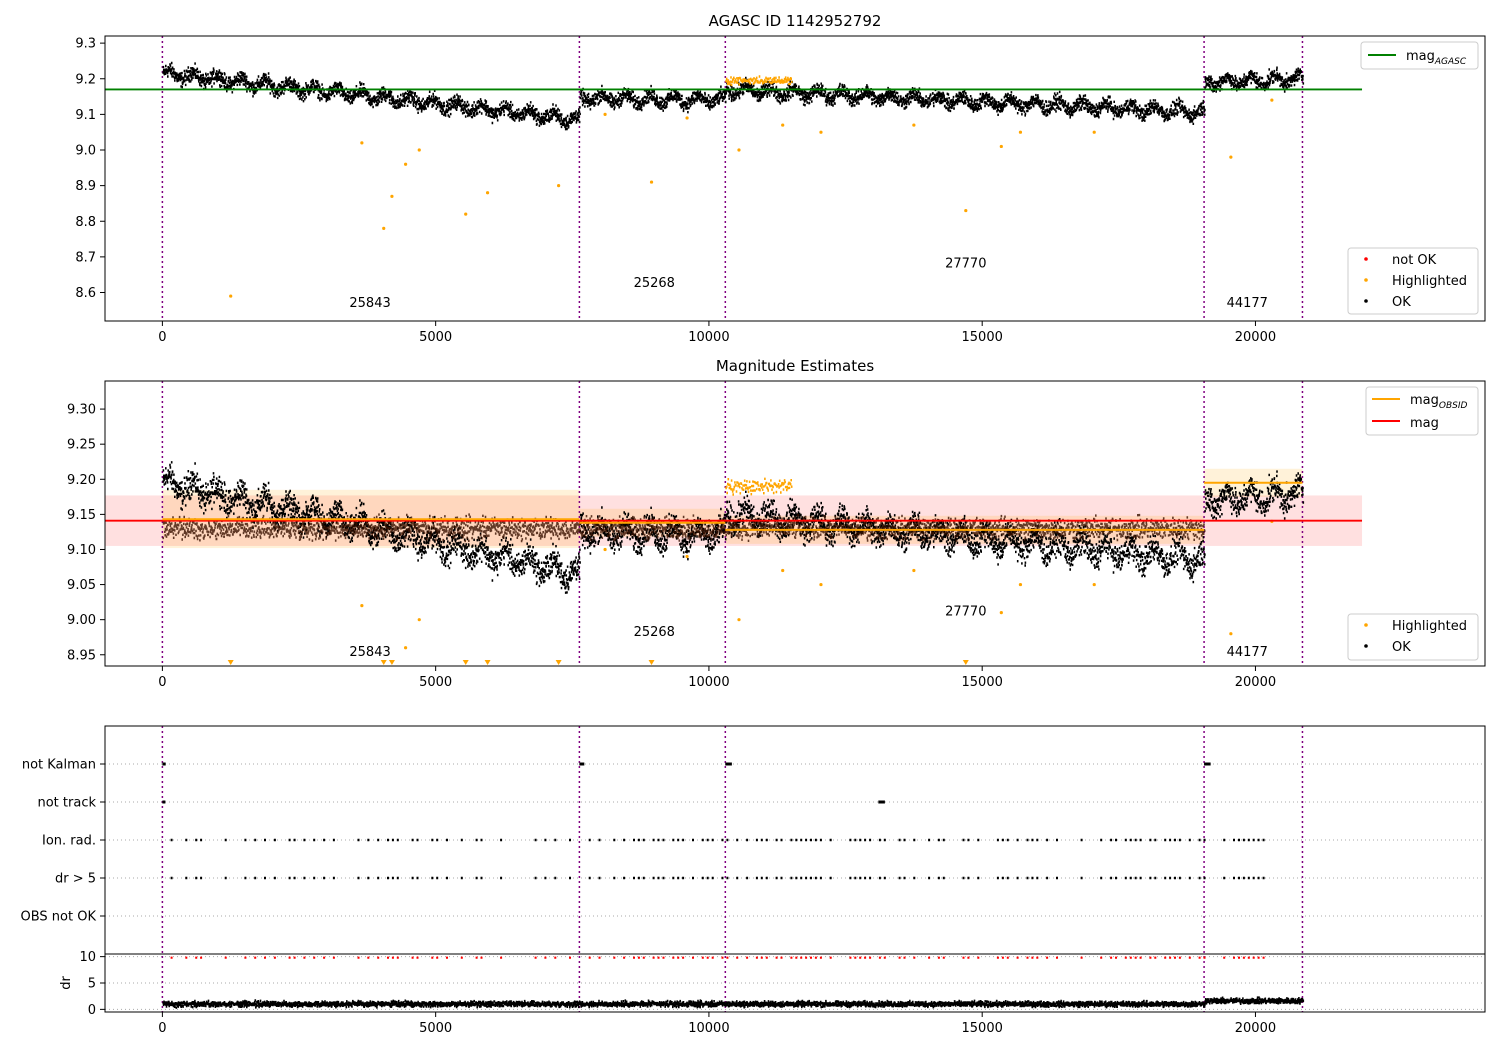 The height and width of the screenshot is (1050, 1500). Describe the element at coordinates (85, 257) in the screenshot. I see `y-tick-label: 8.7` at that location.